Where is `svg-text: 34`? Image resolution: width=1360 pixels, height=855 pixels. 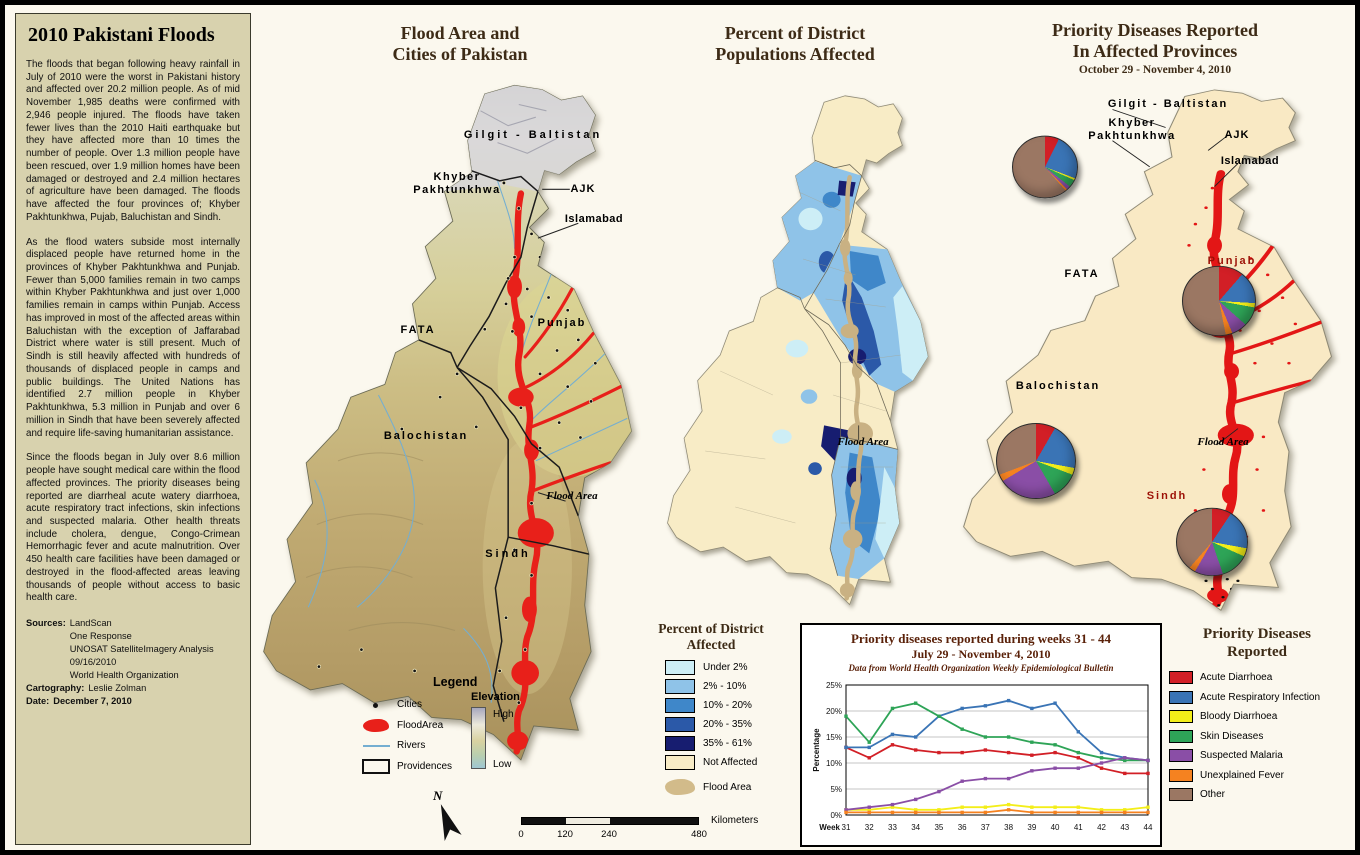 svg-text: 34 is located at coordinates (915, 827).